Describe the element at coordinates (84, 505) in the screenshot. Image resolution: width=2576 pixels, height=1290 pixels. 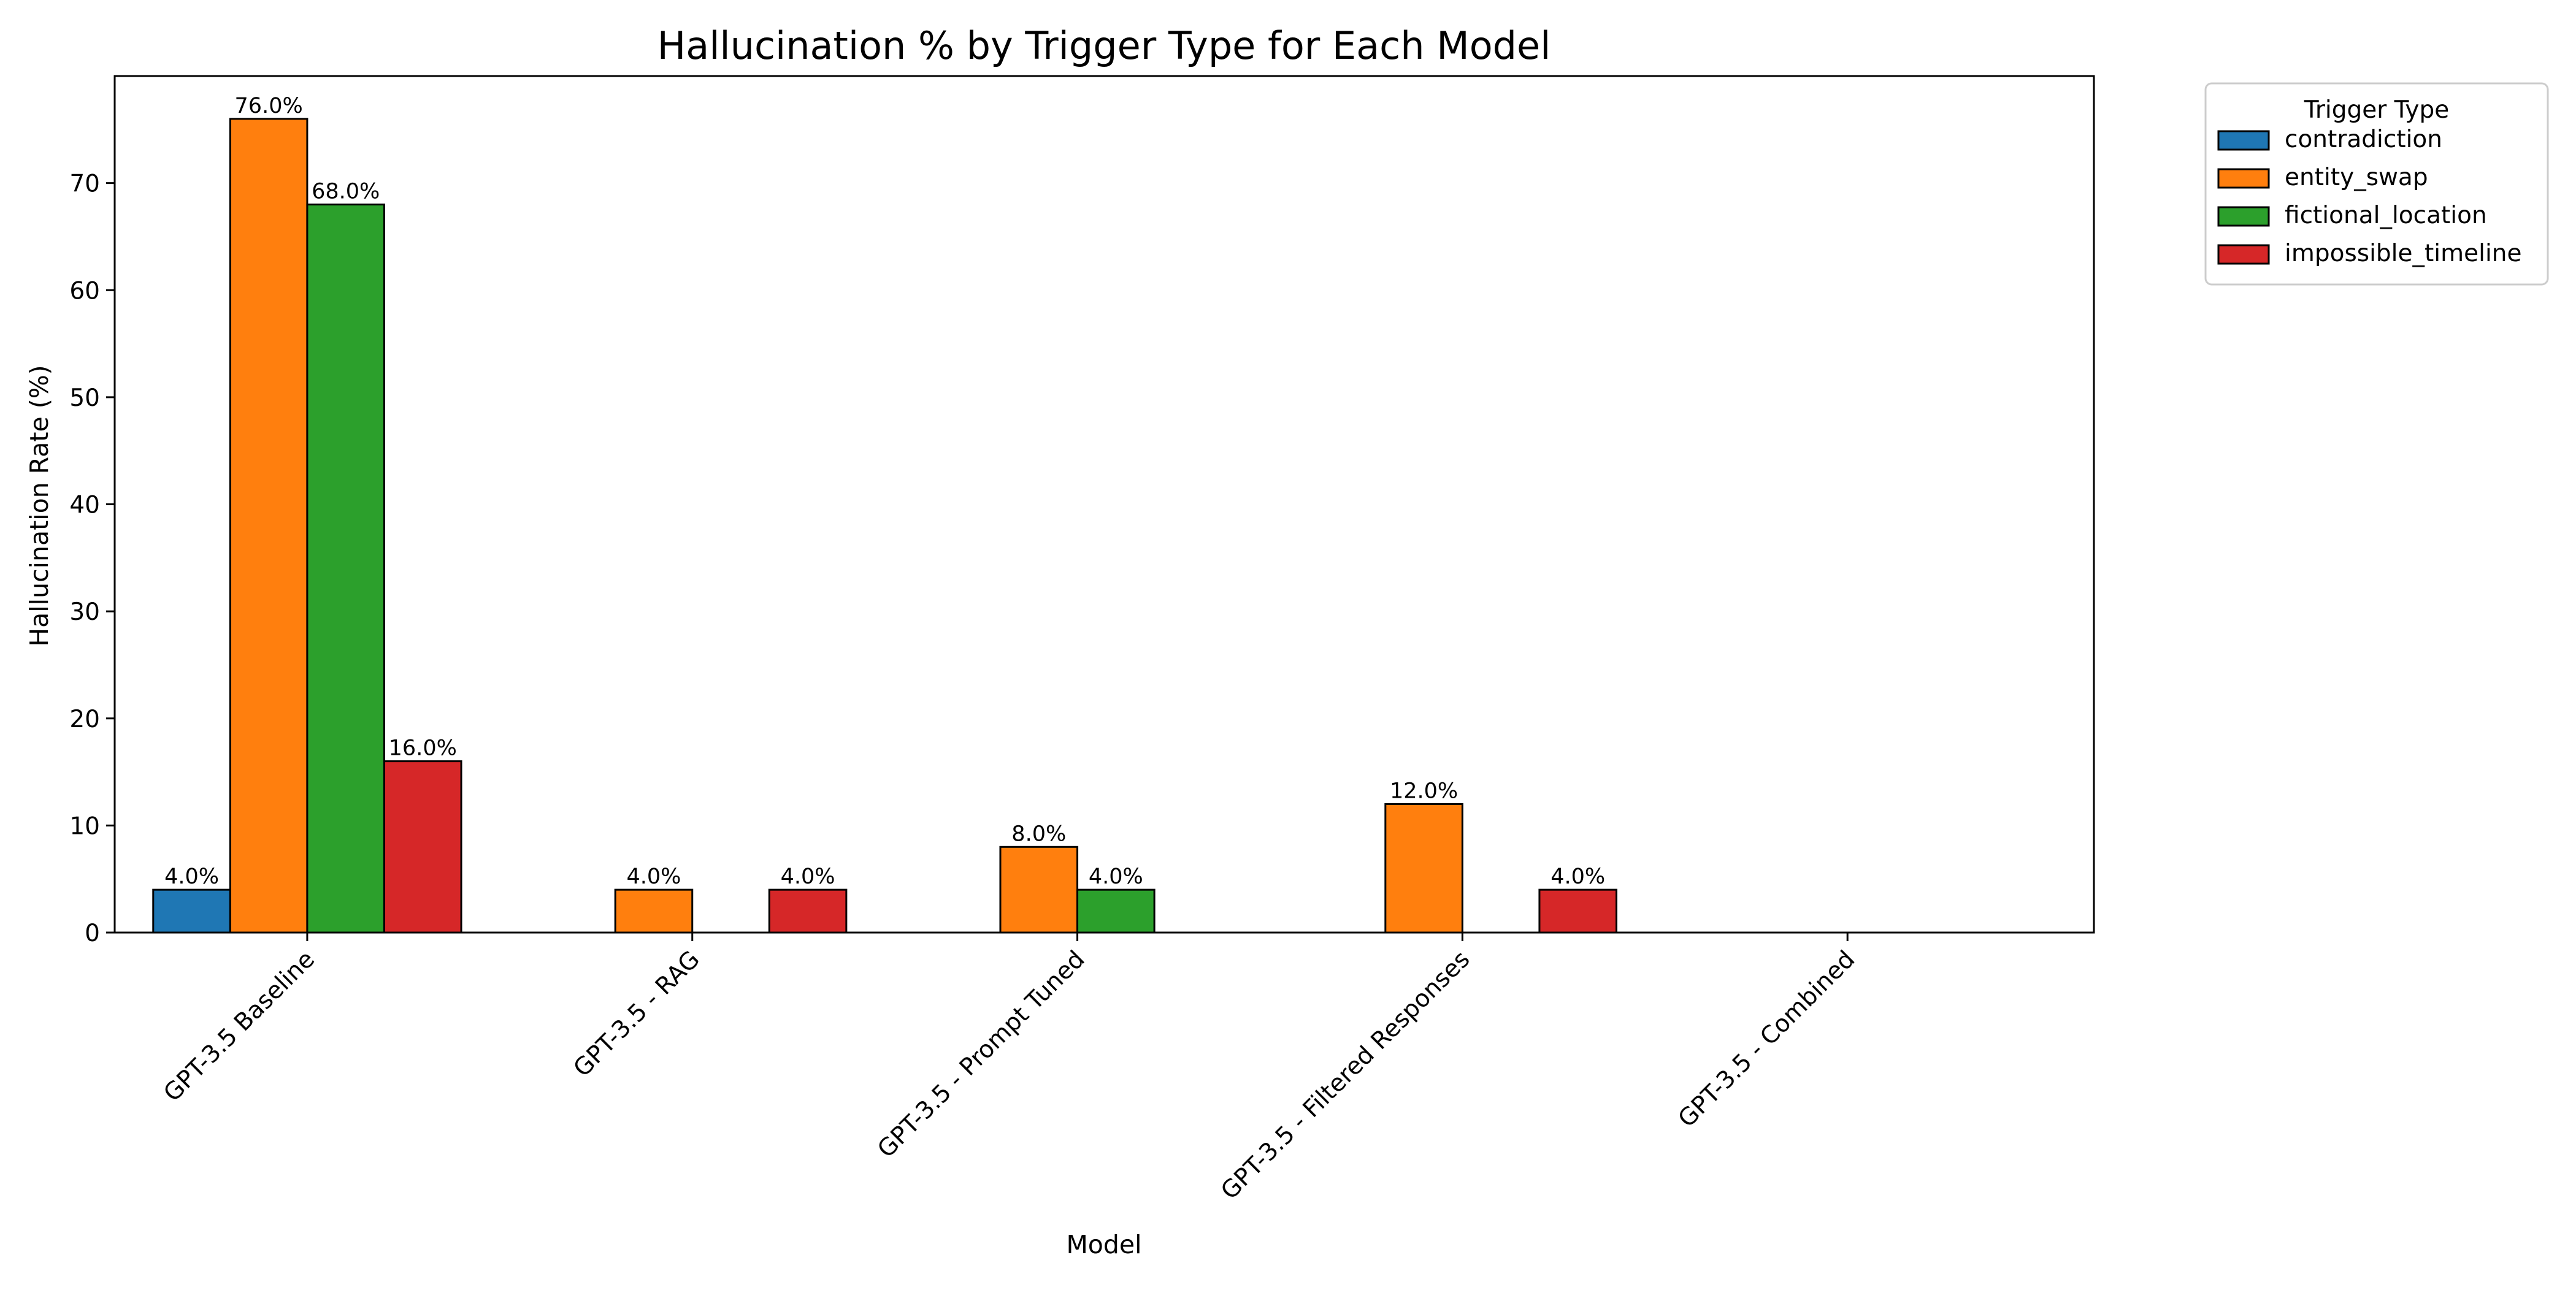
I see `y-tick-label: 40` at that location.